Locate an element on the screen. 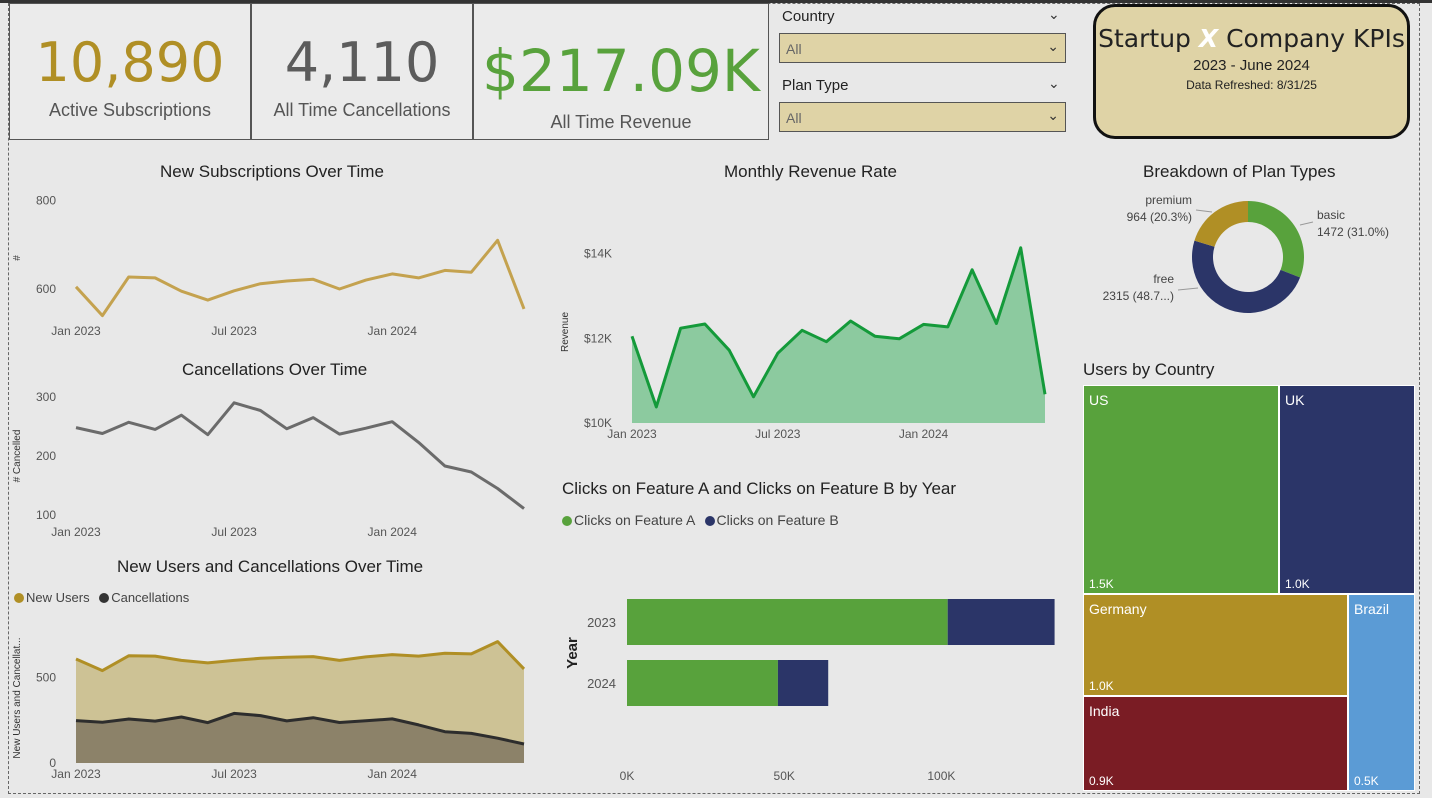 Image resolution: width=1432 pixels, height=798 pixels. dashboard-title: Startup X Company KPIs is located at coordinates (1251, 38).